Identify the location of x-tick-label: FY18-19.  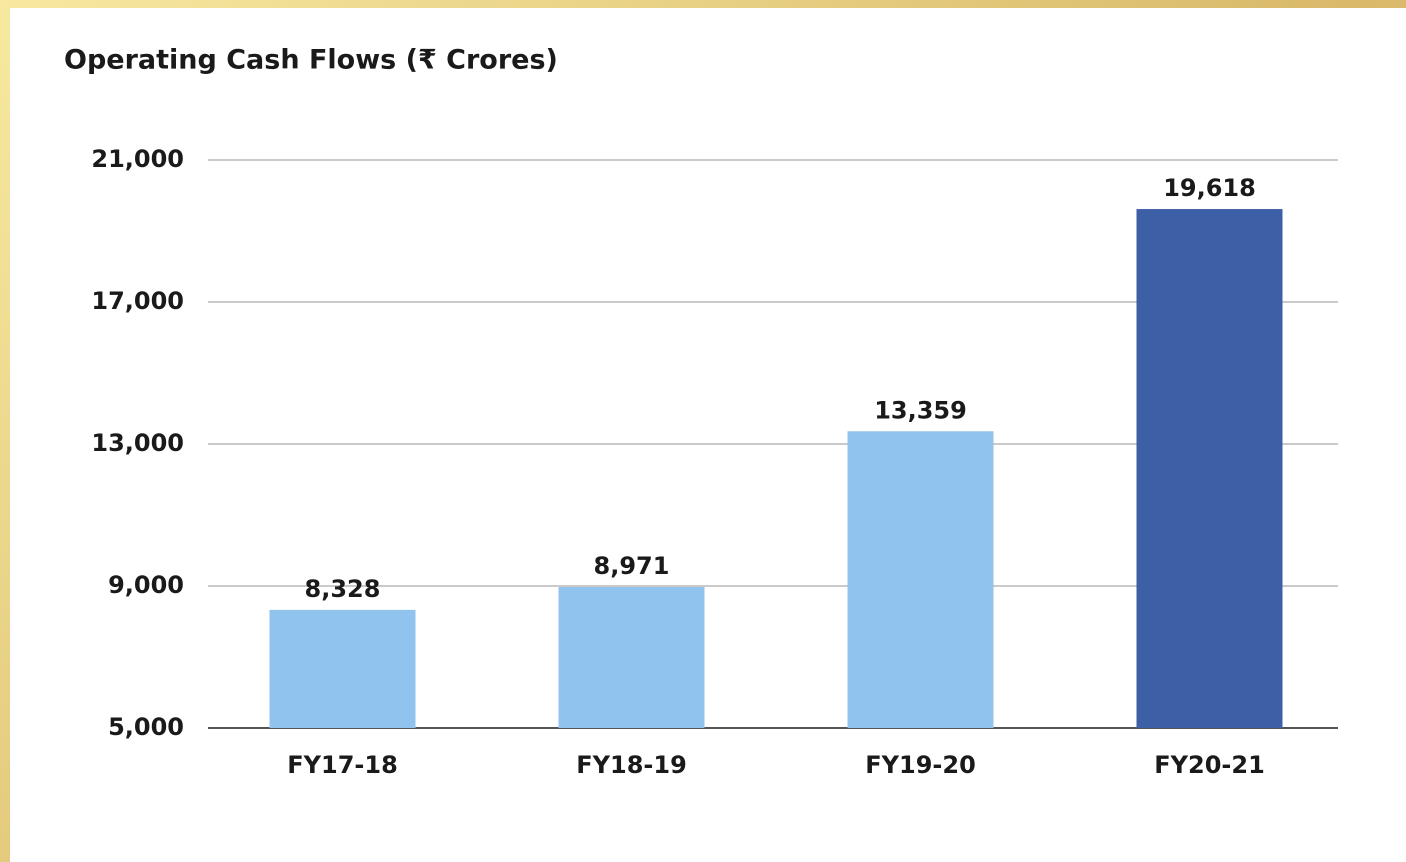
(631, 765).